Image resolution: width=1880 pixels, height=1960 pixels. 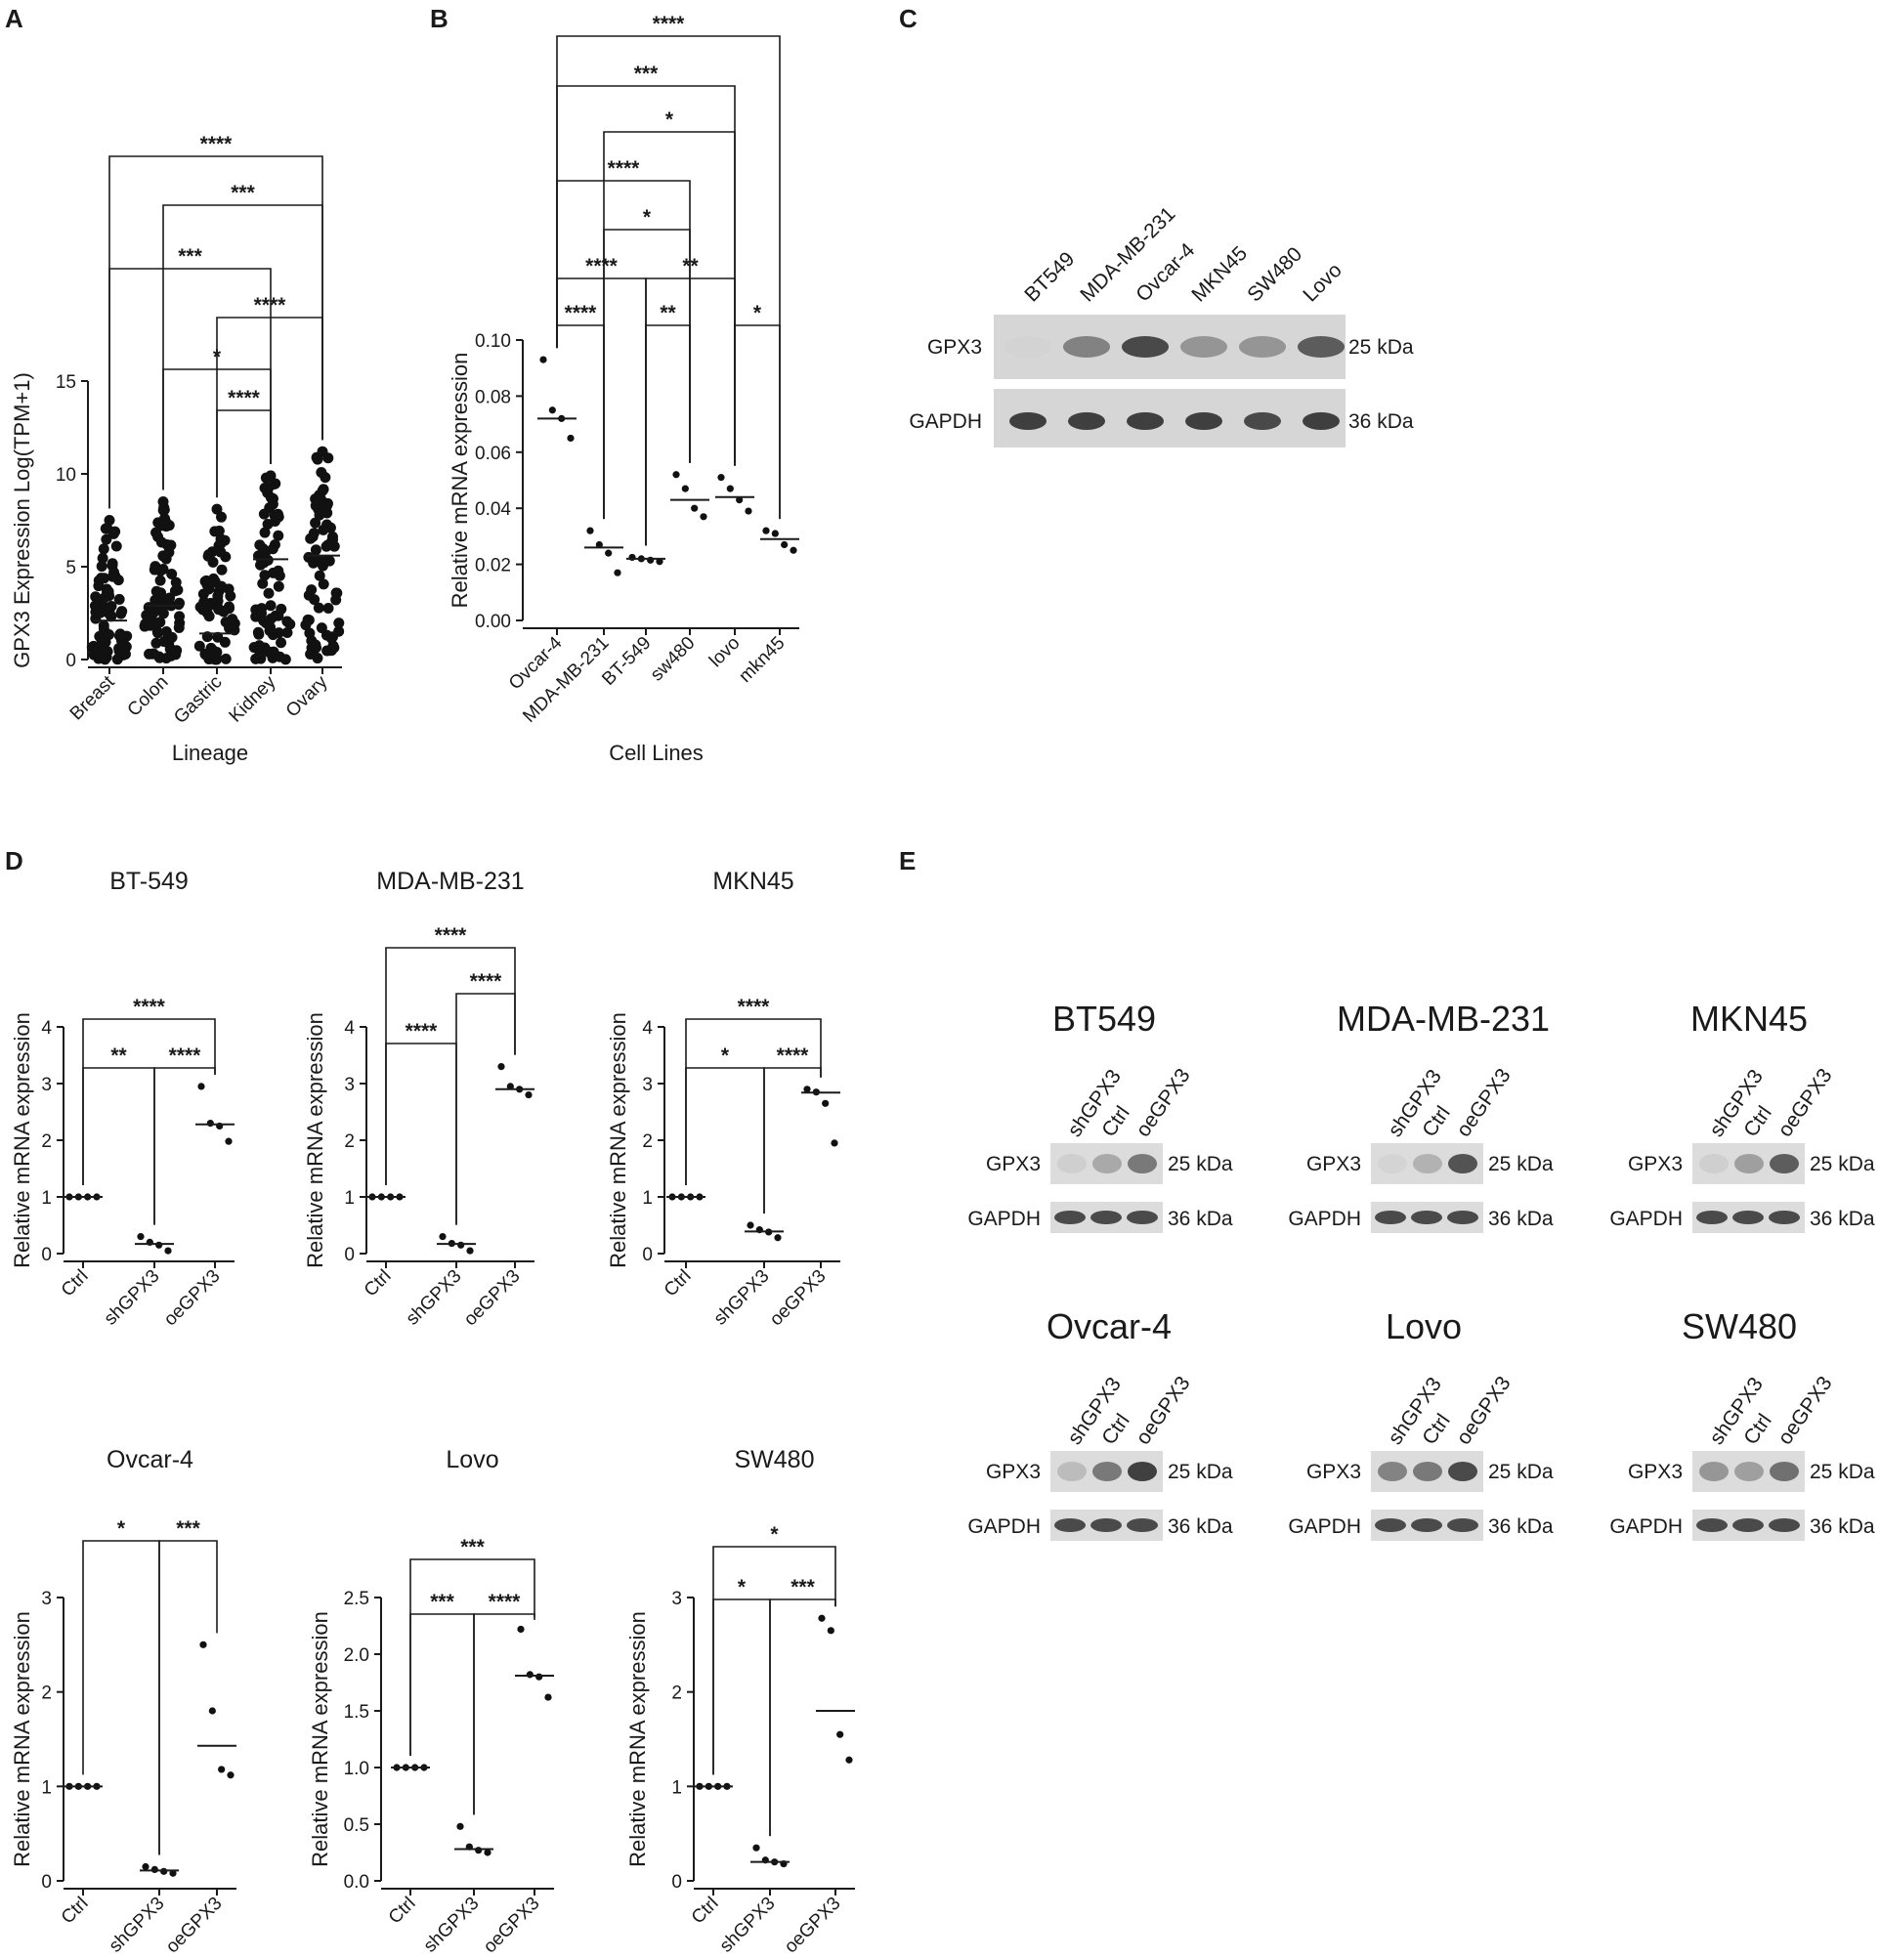 What do you see at coordinates (668, 313) in the screenshot?
I see `significance-label: **` at bounding box center [668, 313].